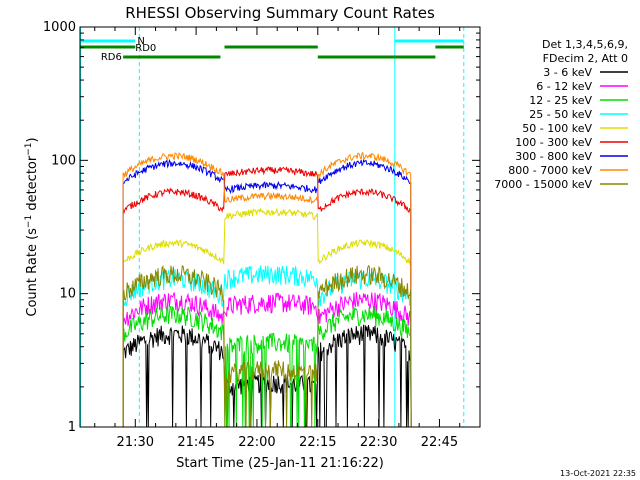 The image size is (640, 480). I want to click on legend-label: 50 - 100 keV, so click(557, 128).